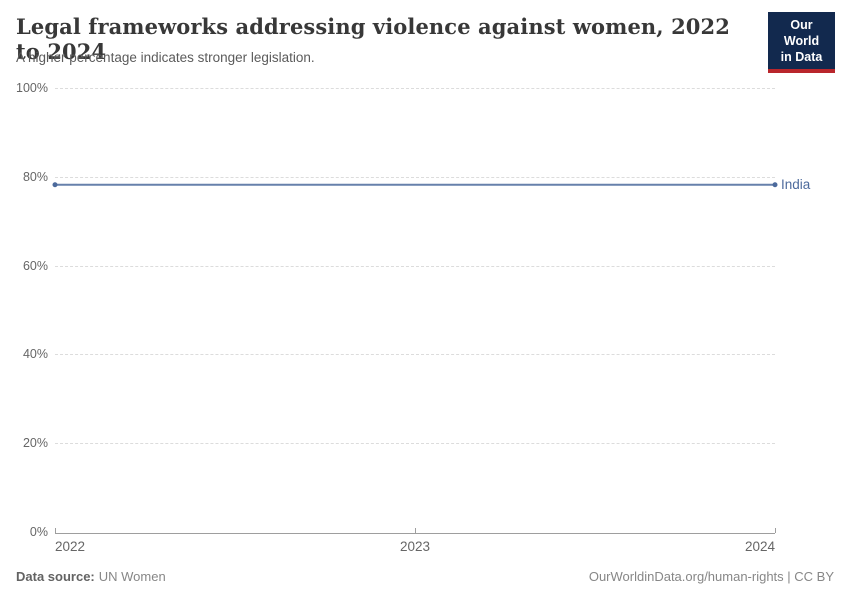  What do you see at coordinates (35, 176) in the screenshot?
I see `y-tick-label: 80%` at bounding box center [35, 176].